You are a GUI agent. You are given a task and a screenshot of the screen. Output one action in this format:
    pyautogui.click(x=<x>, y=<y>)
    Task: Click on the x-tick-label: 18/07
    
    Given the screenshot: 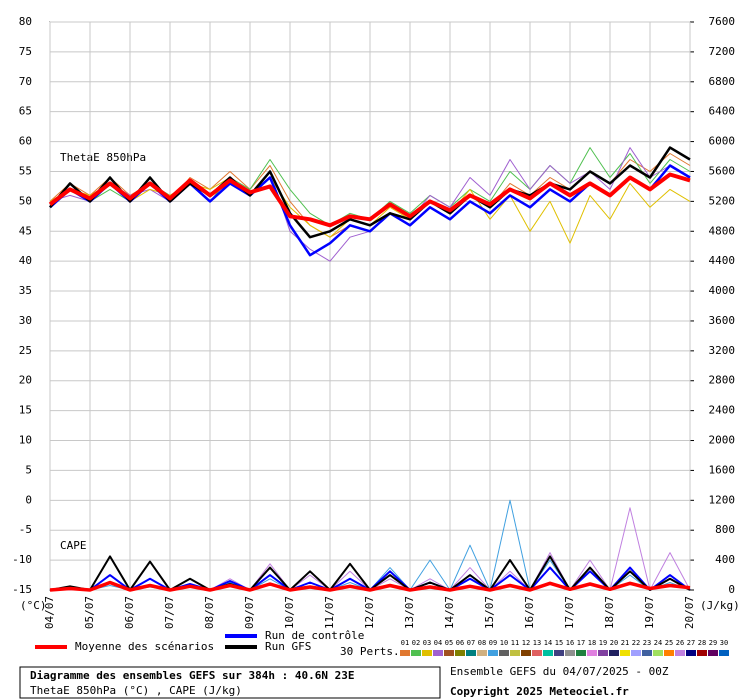 What is the action you would take?
    pyautogui.click(x=609, y=612)
    